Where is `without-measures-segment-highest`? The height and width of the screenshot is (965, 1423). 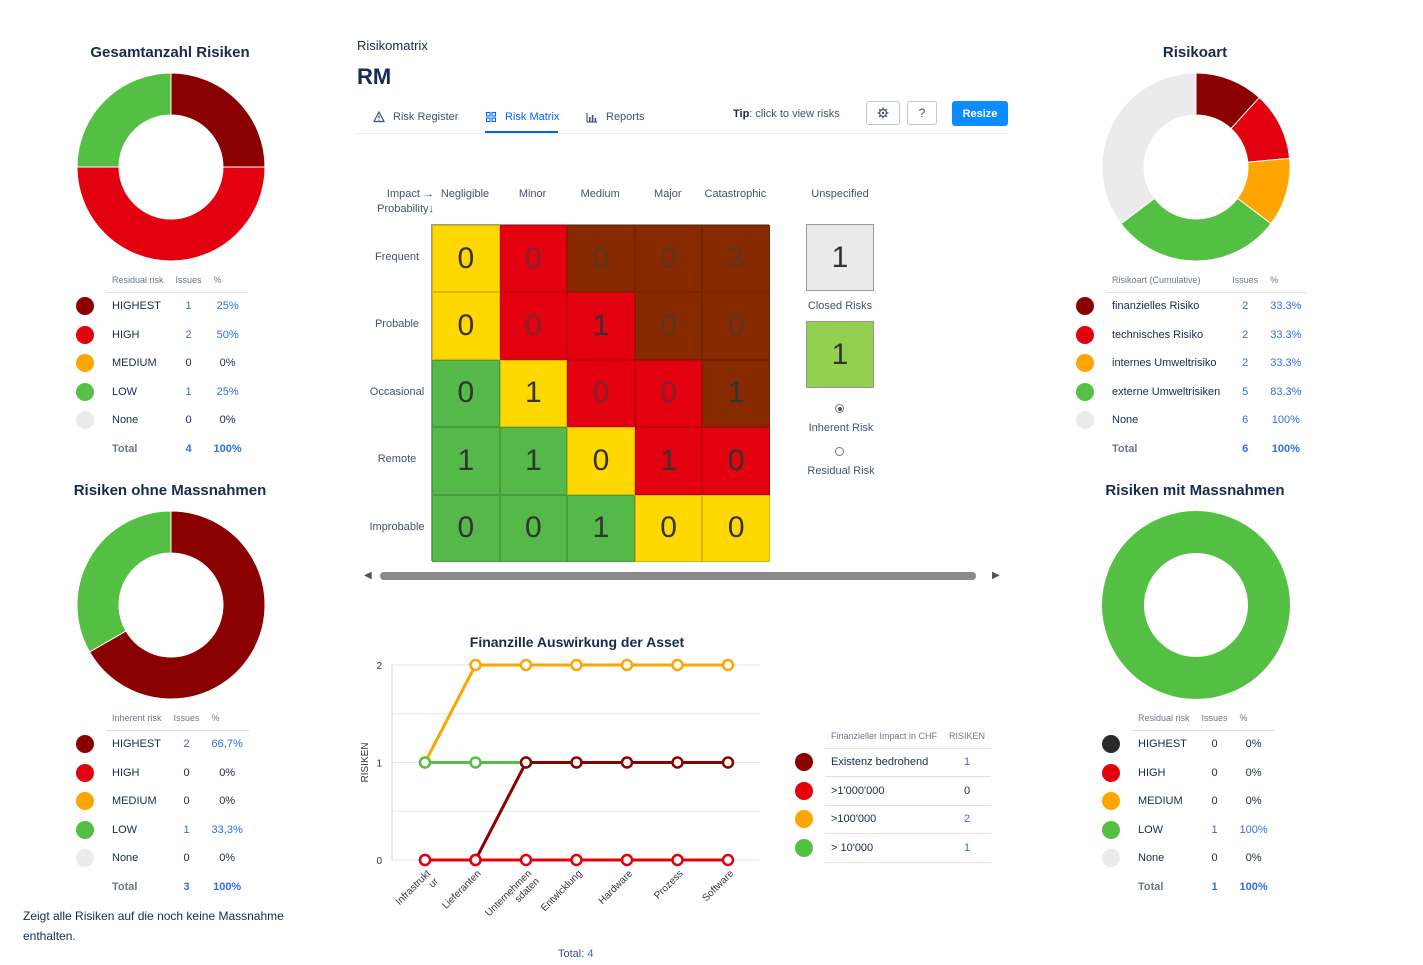
without-measures-segment-highest is located at coordinates (177, 605).